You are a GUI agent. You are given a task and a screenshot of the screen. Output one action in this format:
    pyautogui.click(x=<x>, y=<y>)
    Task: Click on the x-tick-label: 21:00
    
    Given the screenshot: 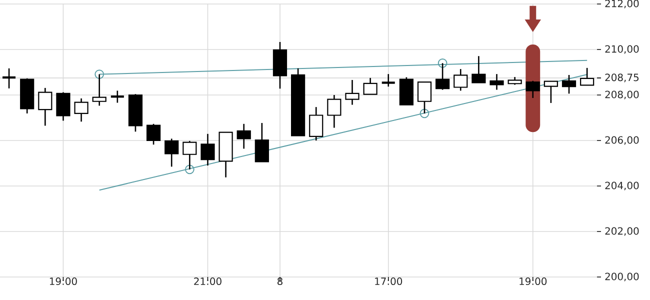 What is the action you would take?
    pyautogui.click(x=208, y=282)
    